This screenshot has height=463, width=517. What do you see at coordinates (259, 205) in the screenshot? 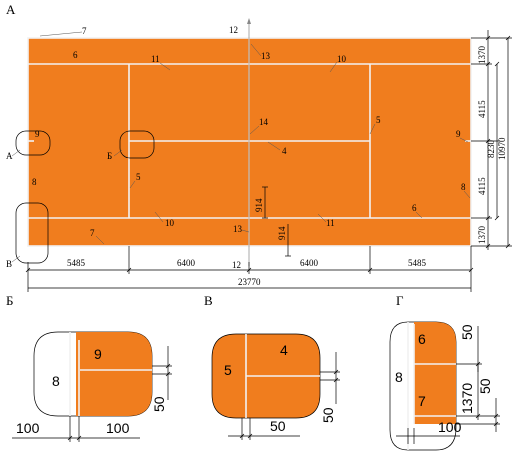
I see `dim-914-a: 914` at bounding box center [259, 205].